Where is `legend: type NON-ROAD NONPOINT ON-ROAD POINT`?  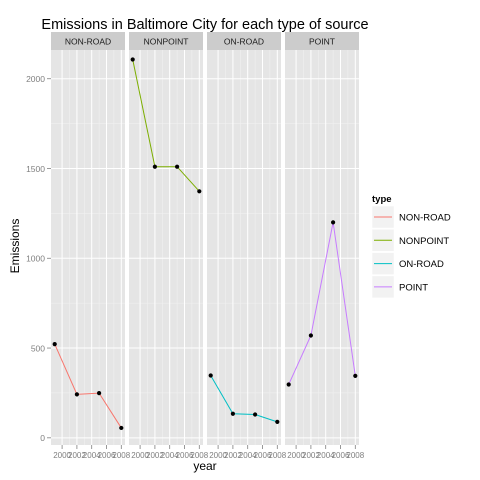
legend: type NON-ROAD NONPOINT ON-ROAD POINT is located at coordinates (411, 246).